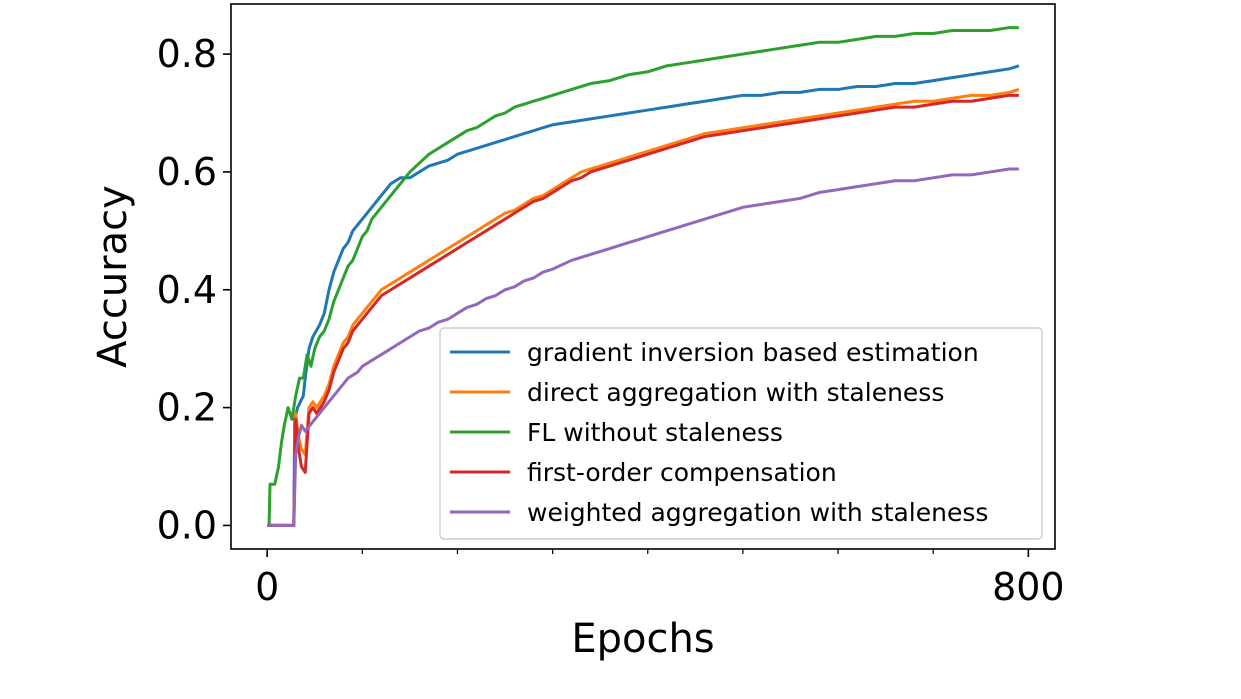  I want to click on x-tick-label: 0, so click(267, 587).